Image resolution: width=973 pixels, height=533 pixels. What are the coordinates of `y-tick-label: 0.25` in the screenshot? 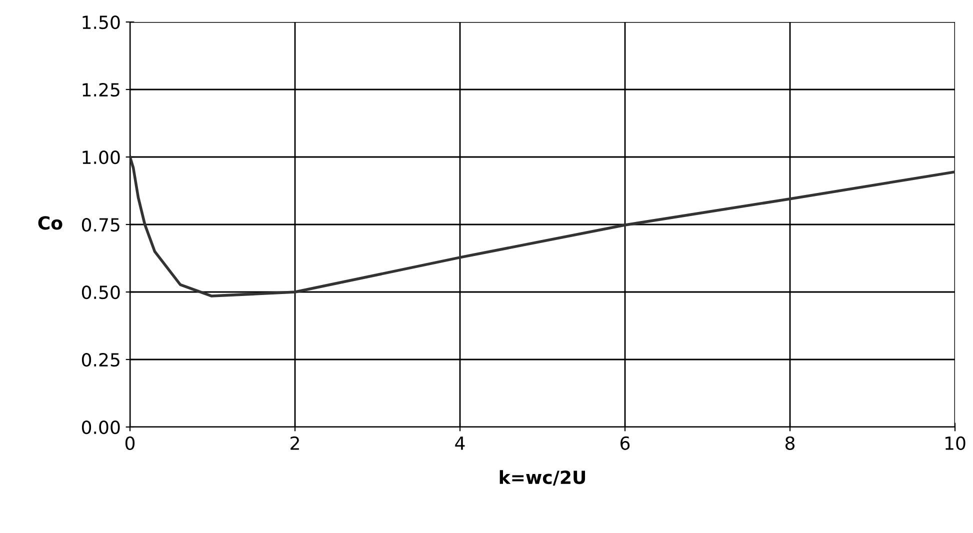 It's located at (101, 359).